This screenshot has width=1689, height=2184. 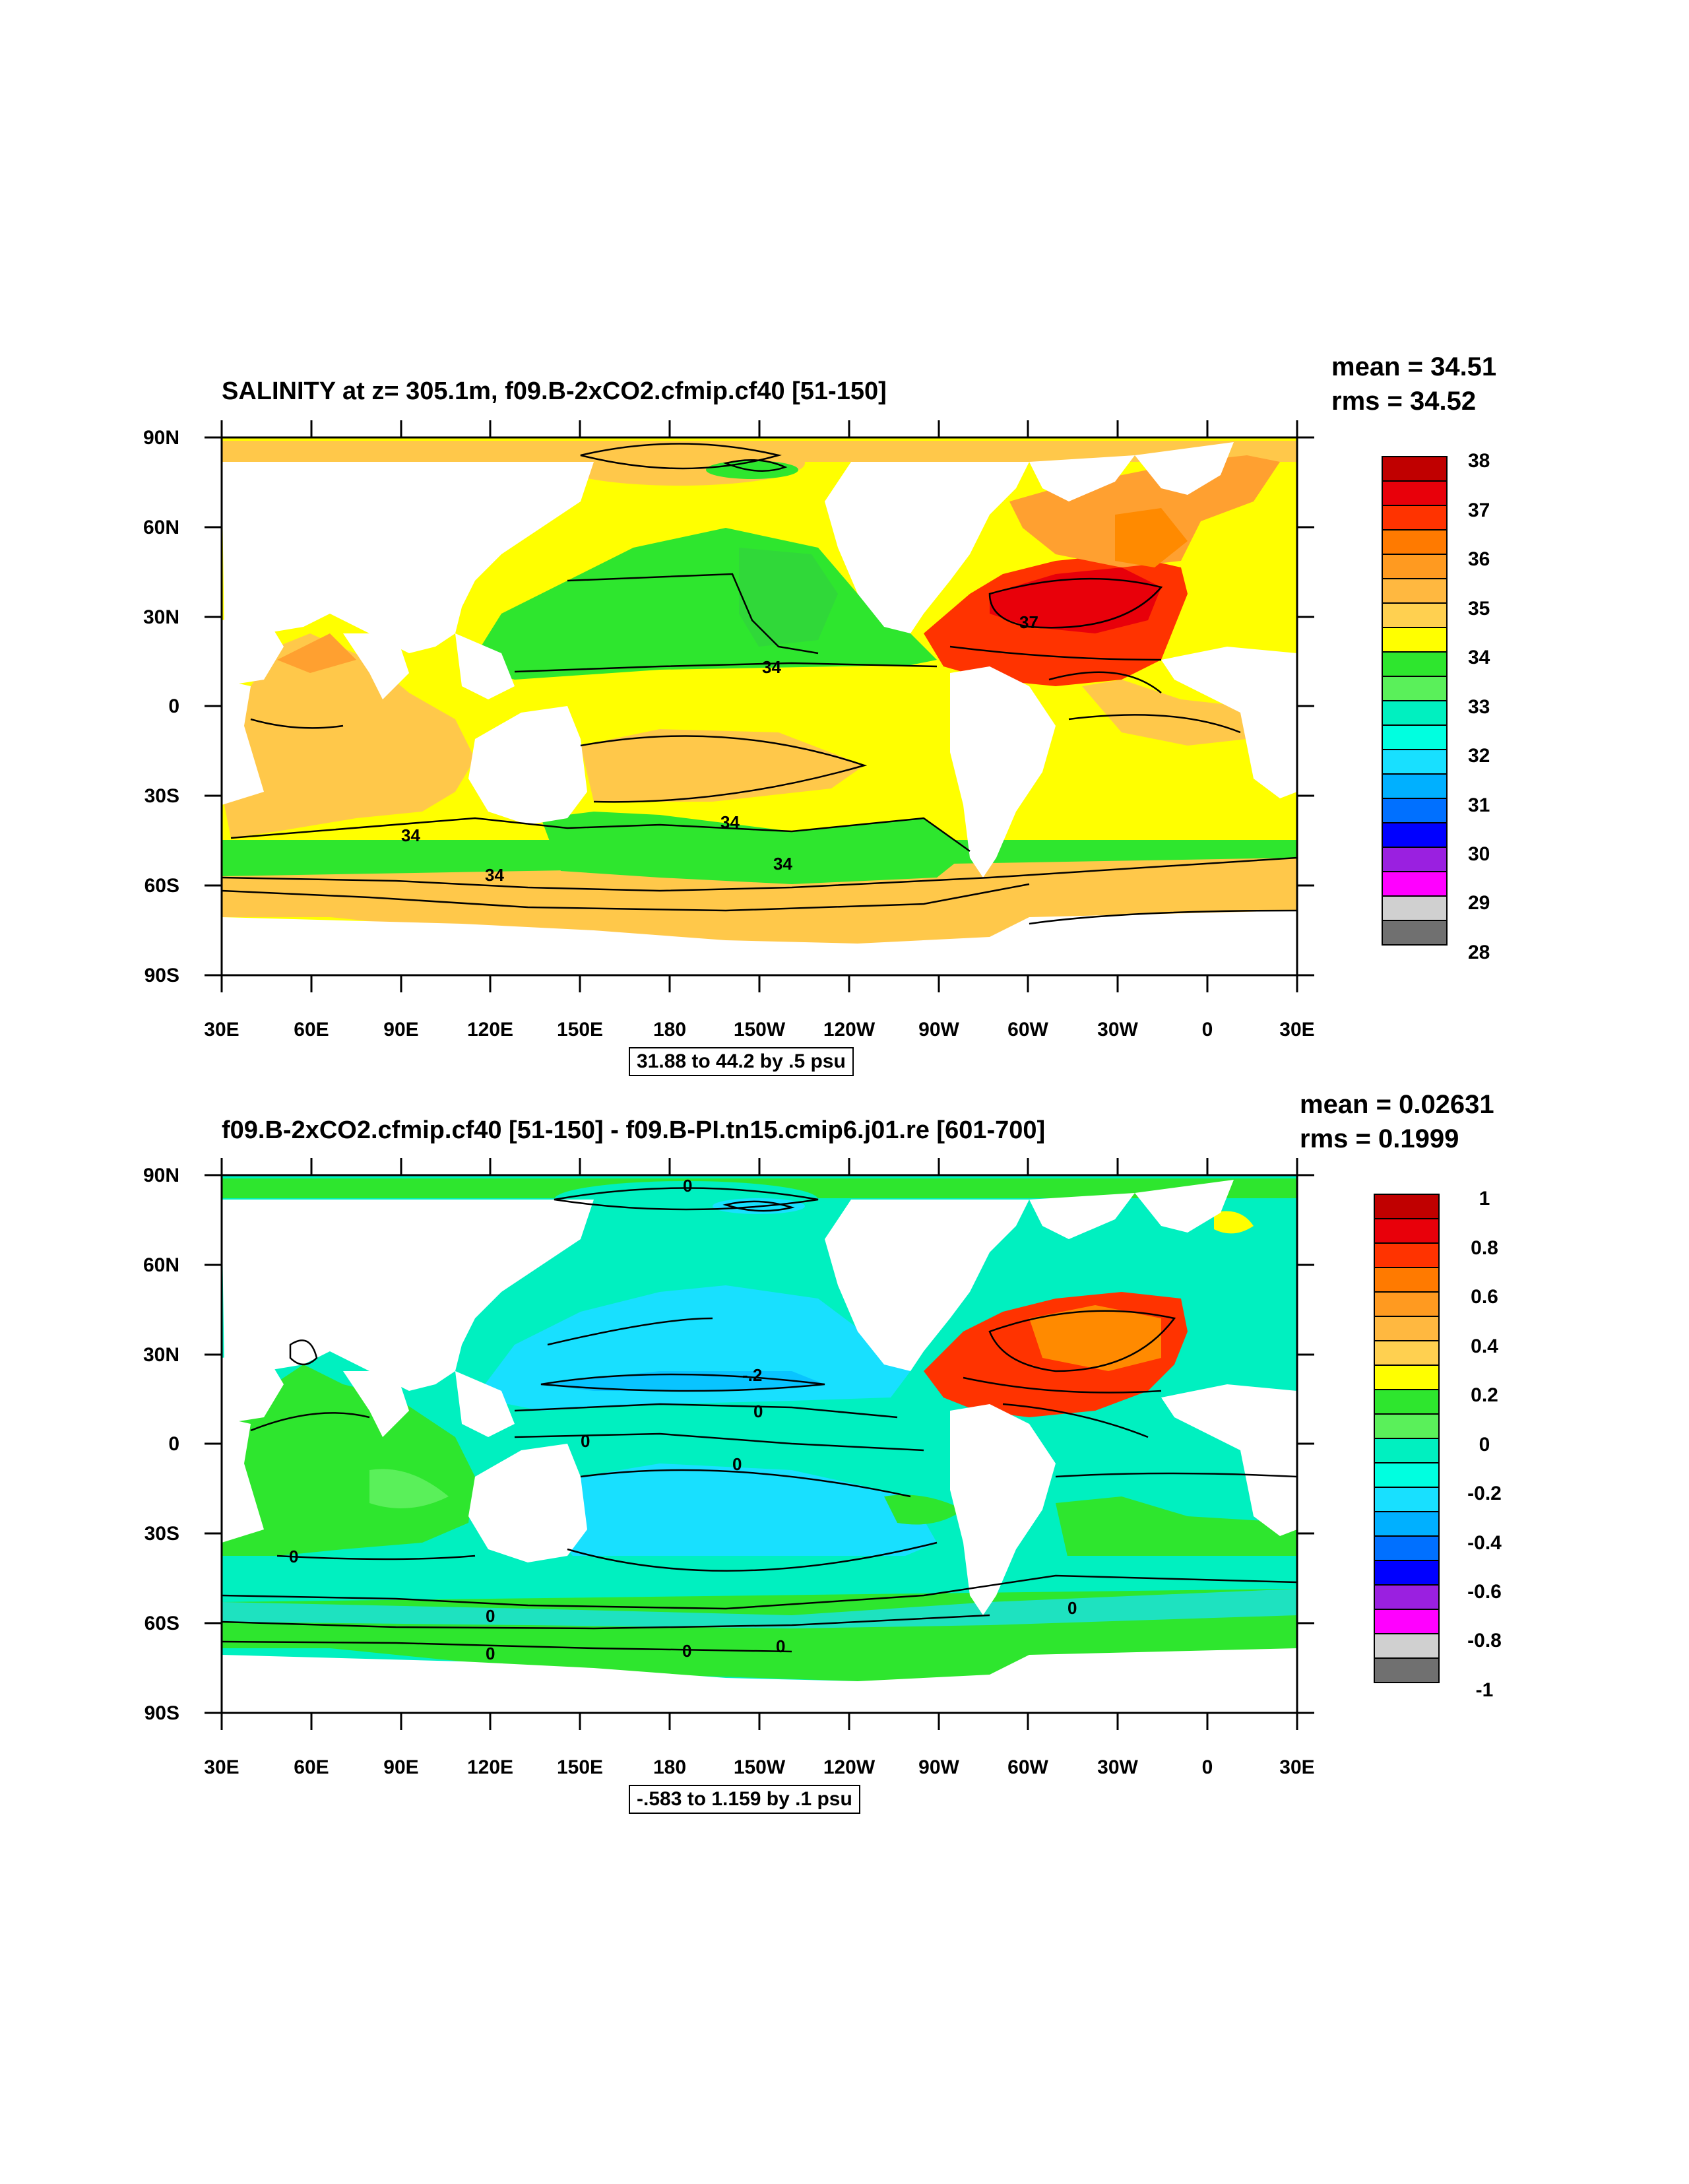 I want to click on panel2-range-info: -.583 to 1.159 by .1 psu, so click(x=744, y=1799).